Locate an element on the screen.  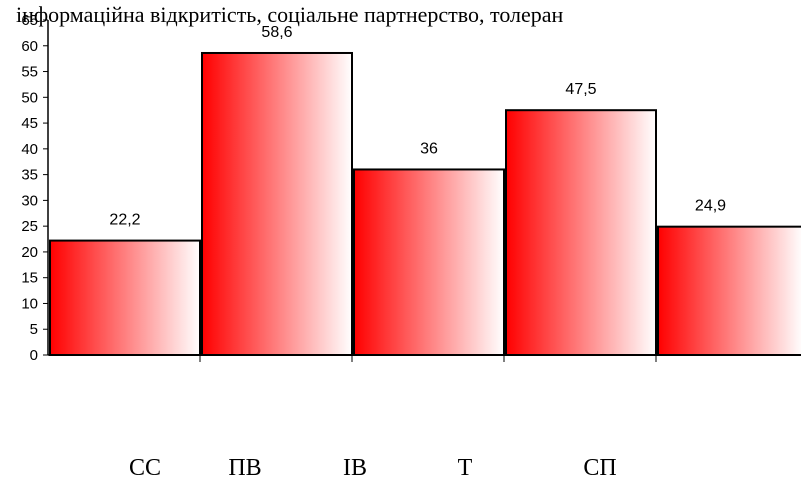
data-label: 24,9 is located at coordinates (710, 206).